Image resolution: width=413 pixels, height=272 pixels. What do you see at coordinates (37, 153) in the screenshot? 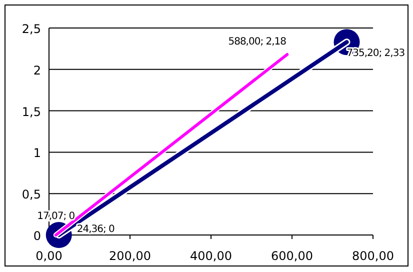
I see `y-tick-label: 1` at bounding box center [37, 153].